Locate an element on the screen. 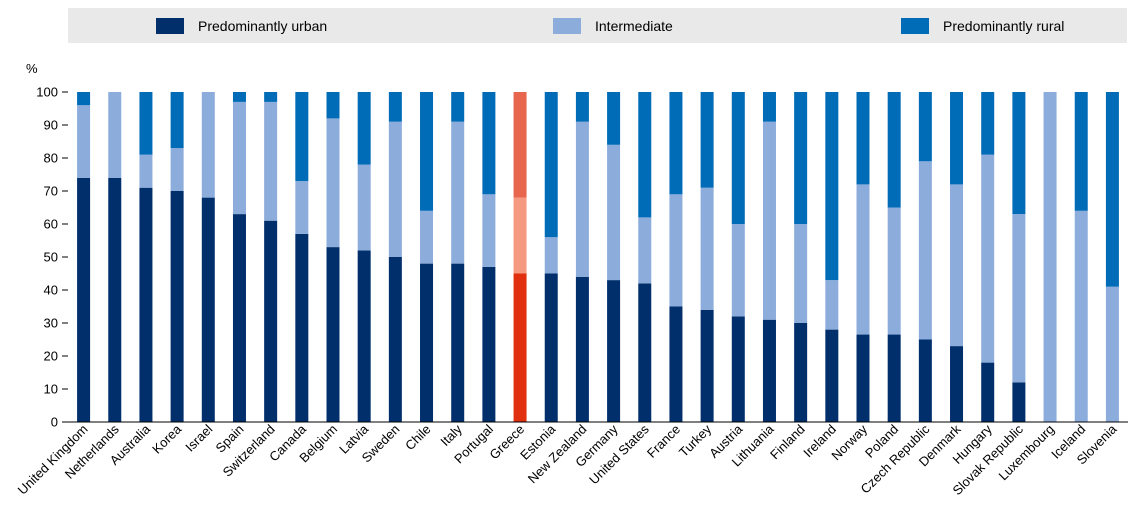 This screenshot has width=1129, height=513. y-tick-label: 90 is located at coordinates (51, 125).